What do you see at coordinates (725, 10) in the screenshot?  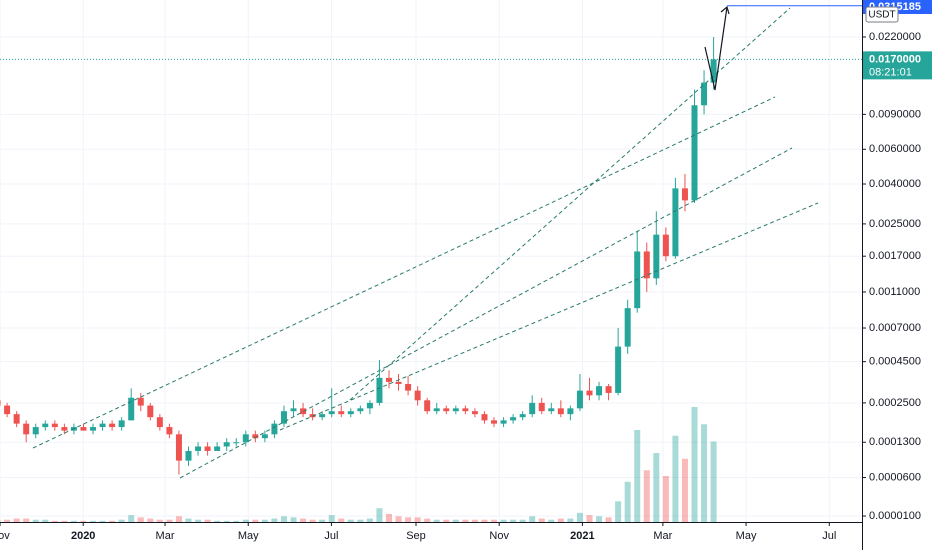 I see `arrow-head` at bounding box center [725, 10].